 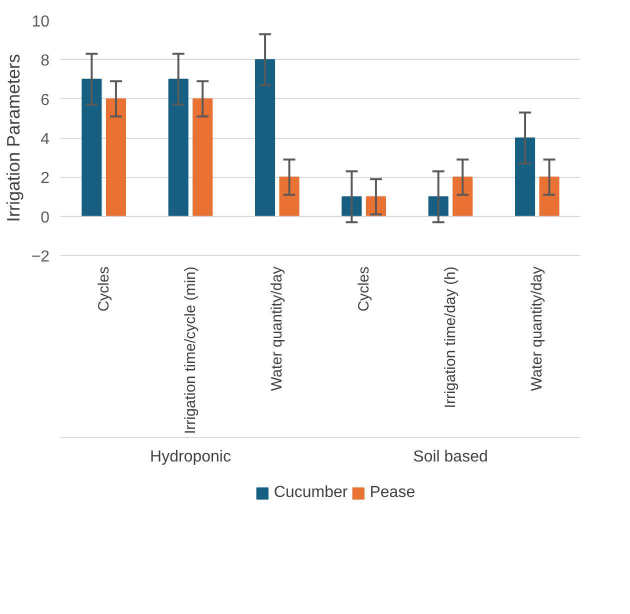 I want to click on y-tick-label: 4, so click(x=45, y=139).